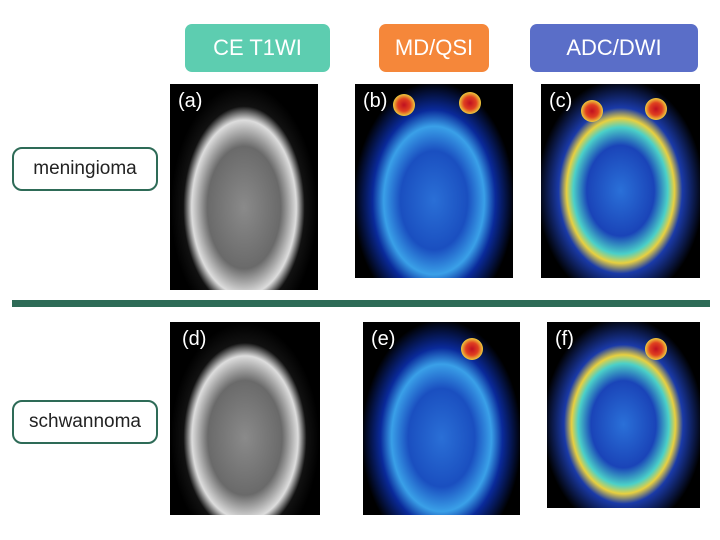  Describe the element at coordinates (85, 422) in the screenshot. I see `row-label-schwannoma: schwannoma` at that location.